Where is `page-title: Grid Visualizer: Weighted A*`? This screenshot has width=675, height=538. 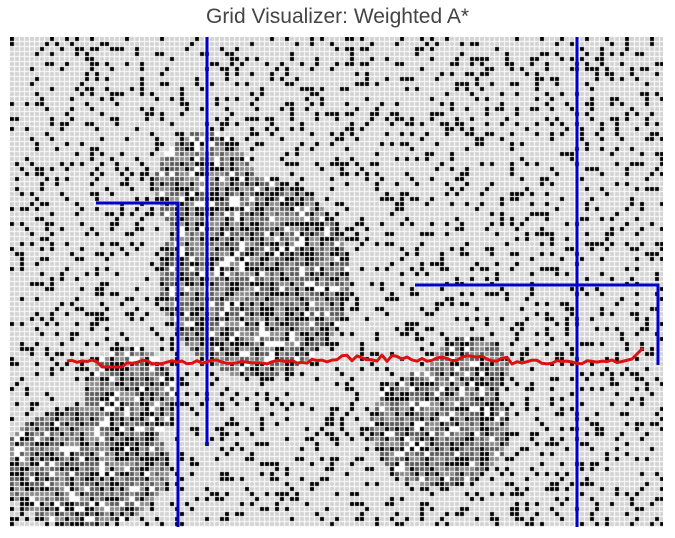 page-title: Grid Visualizer: Weighted A* is located at coordinates (337, 16).